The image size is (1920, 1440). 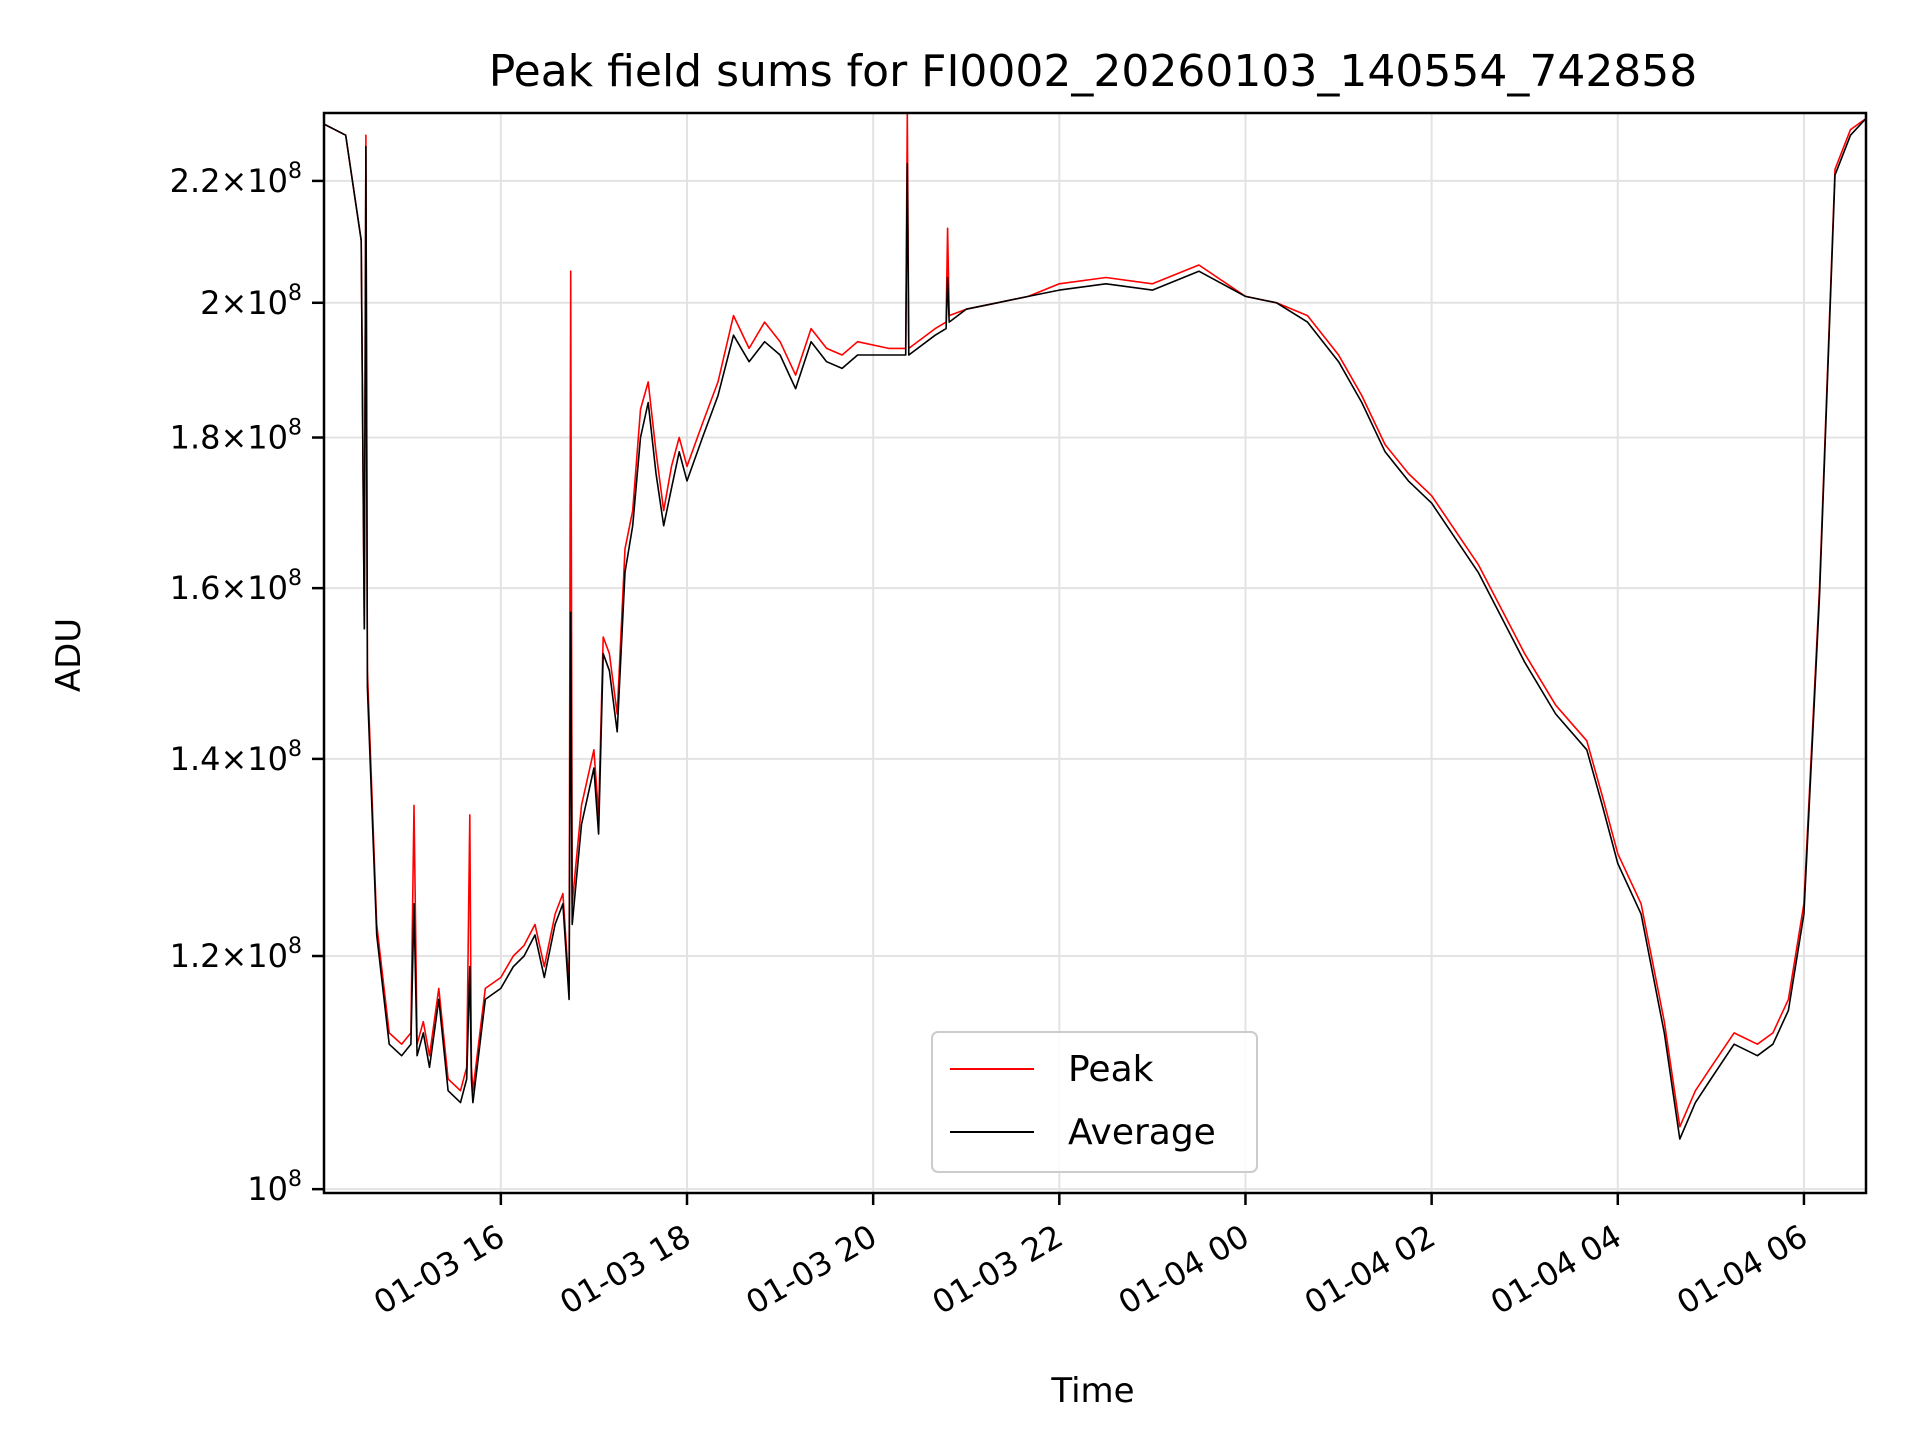 I want to click on legend-box, so click(x=1094, y=1102).